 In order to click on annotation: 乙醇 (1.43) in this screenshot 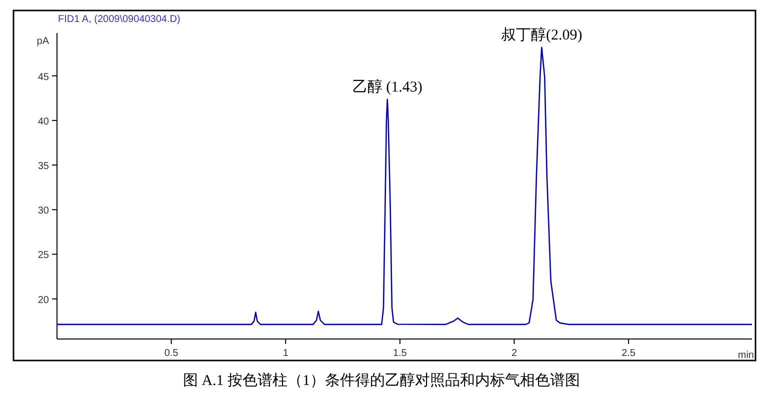, I will do `click(387, 87)`.